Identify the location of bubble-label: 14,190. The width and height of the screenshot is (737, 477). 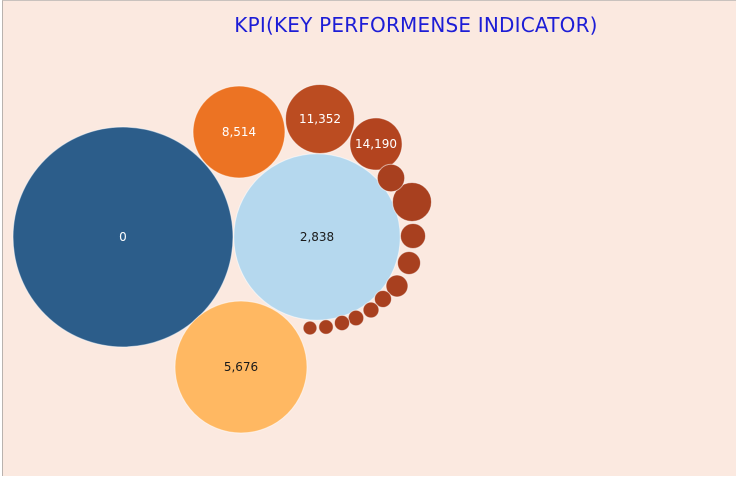
(376, 144).